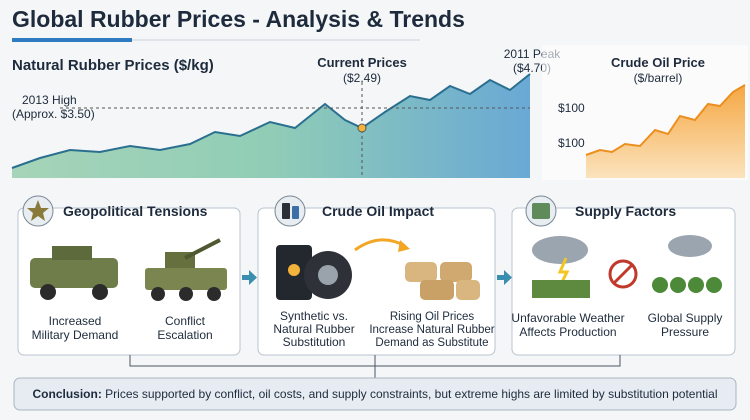  Describe the element at coordinates (431, 343) in the screenshot. I see `item-line: Demand as Substitute` at that location.